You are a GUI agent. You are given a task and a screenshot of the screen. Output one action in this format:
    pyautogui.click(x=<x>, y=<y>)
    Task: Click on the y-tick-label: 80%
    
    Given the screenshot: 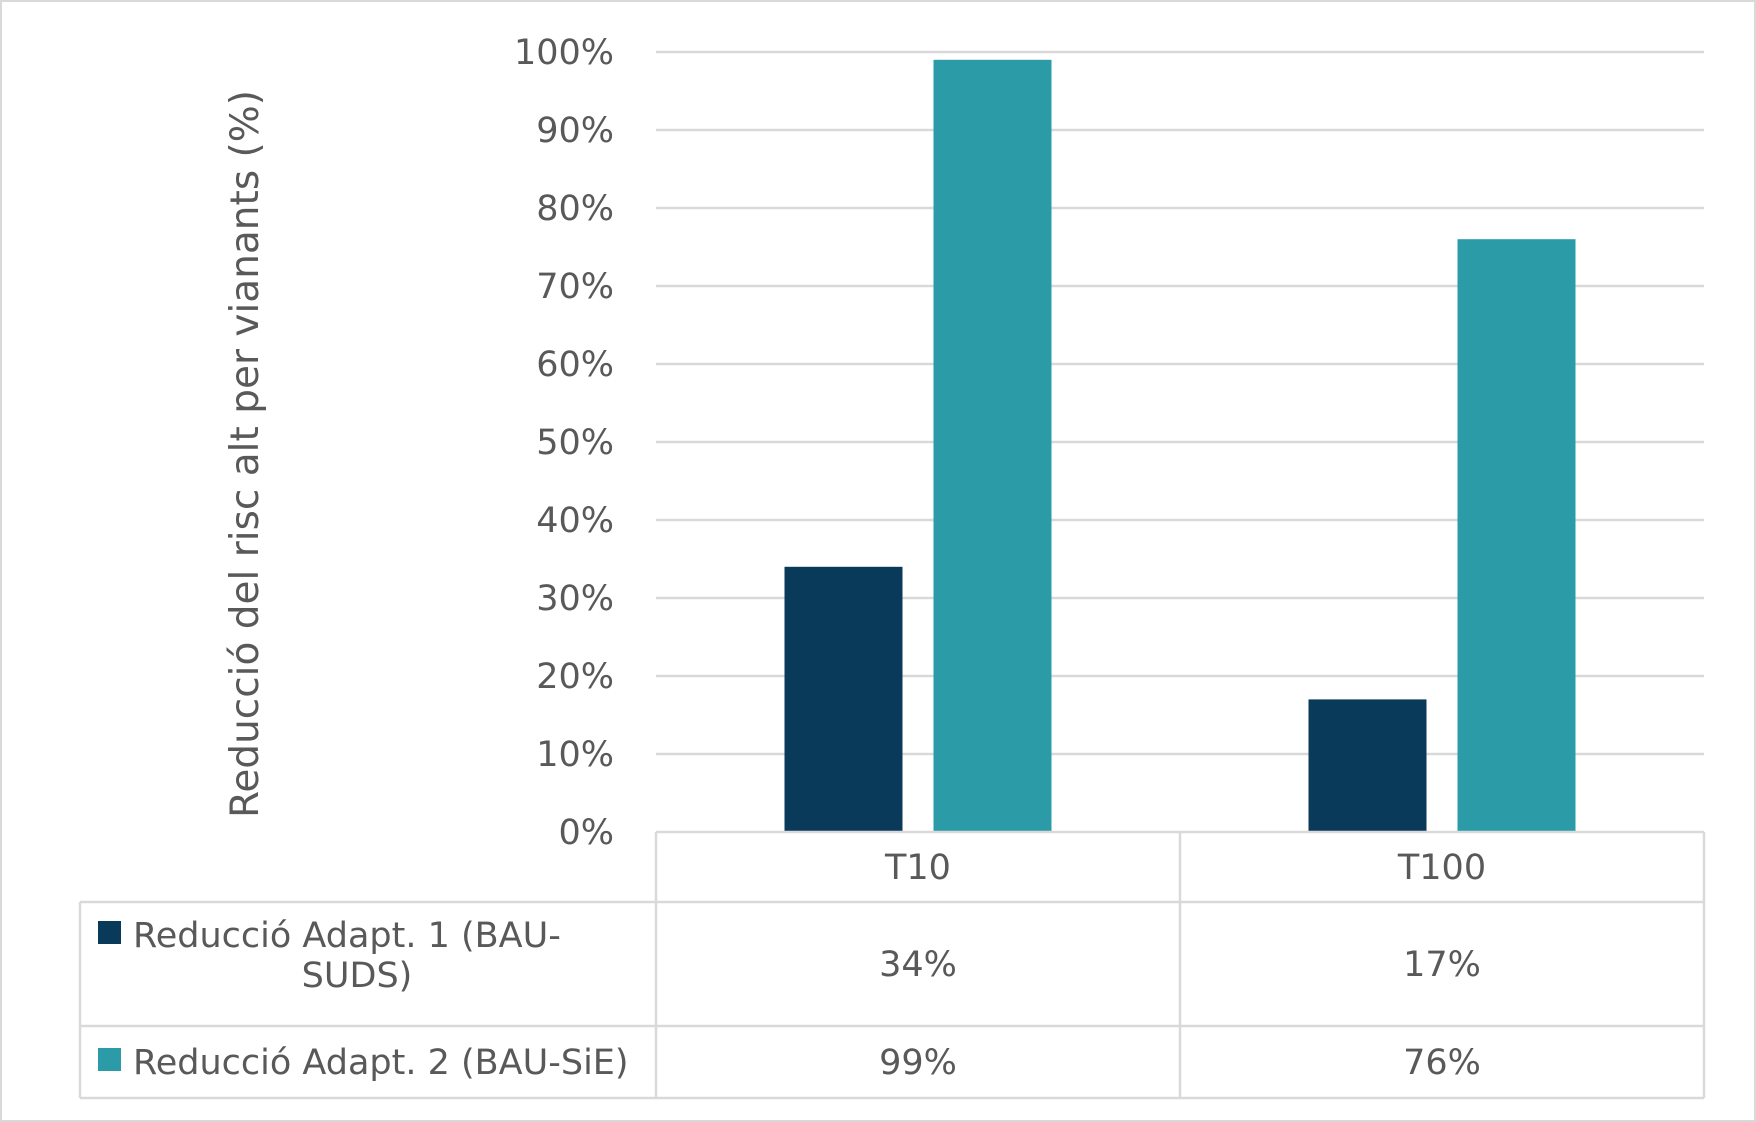 What is the action you would take?
    pyautogui.click(x=575, y=209)
    